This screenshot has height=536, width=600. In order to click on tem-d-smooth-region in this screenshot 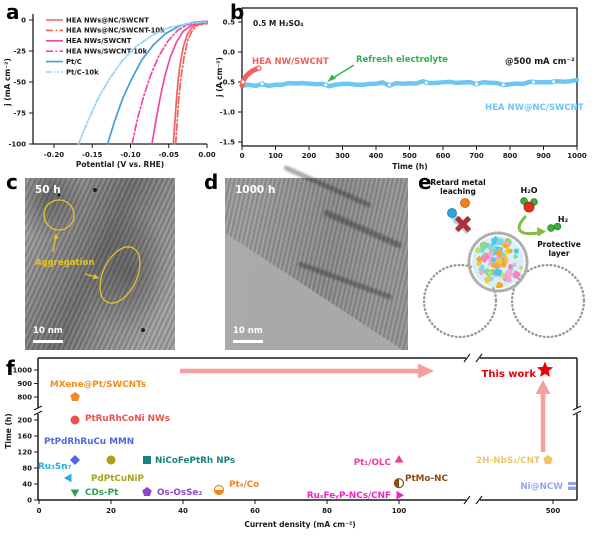, I will do `click(316, 291)`.